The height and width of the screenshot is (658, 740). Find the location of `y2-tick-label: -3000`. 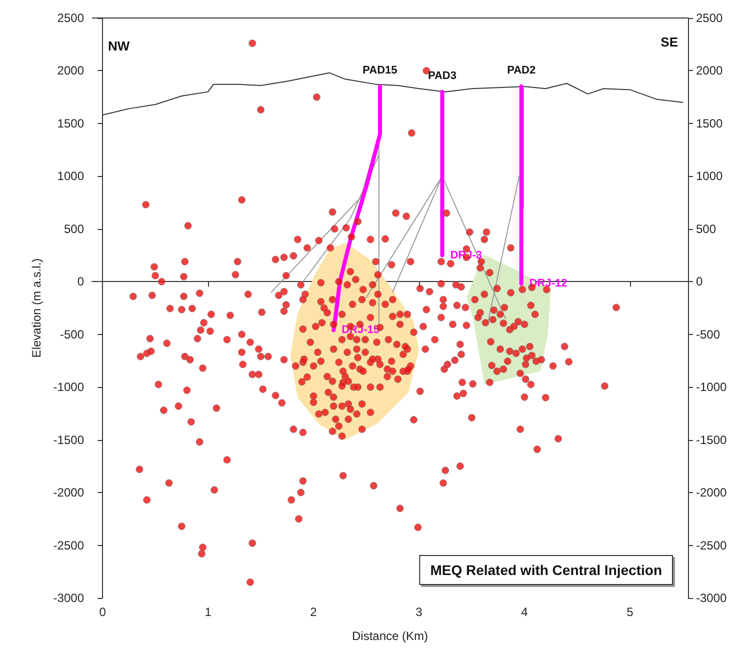

y2-tick-label: -3000 is located at coordinates (712, 598).